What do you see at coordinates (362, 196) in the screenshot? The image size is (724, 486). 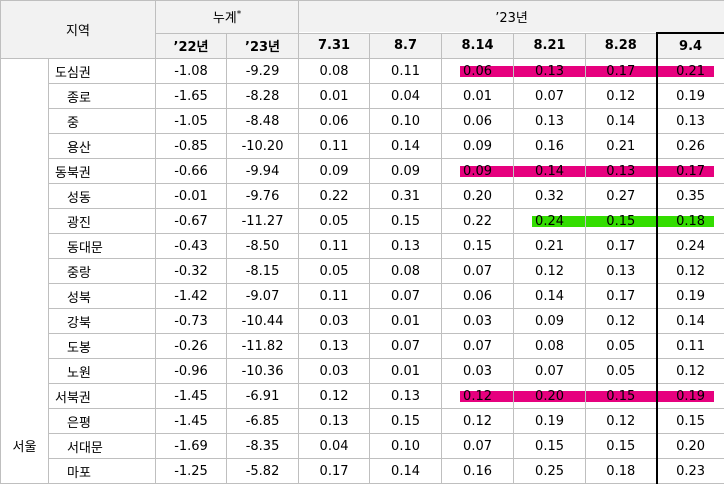 I see `table-row: 성동 -0.01 -9.76 0.22 0.31 0.20 0.32 0.27 0.35` at bounding box center [362, 196].